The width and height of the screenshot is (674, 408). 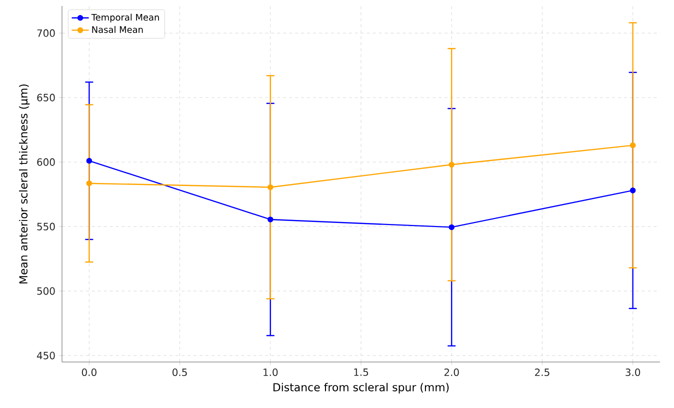 What do you see at coordinates (271, 372) in the screenshot?
I see `x-tick-label: 1.0` at bounding box center [271, 372].